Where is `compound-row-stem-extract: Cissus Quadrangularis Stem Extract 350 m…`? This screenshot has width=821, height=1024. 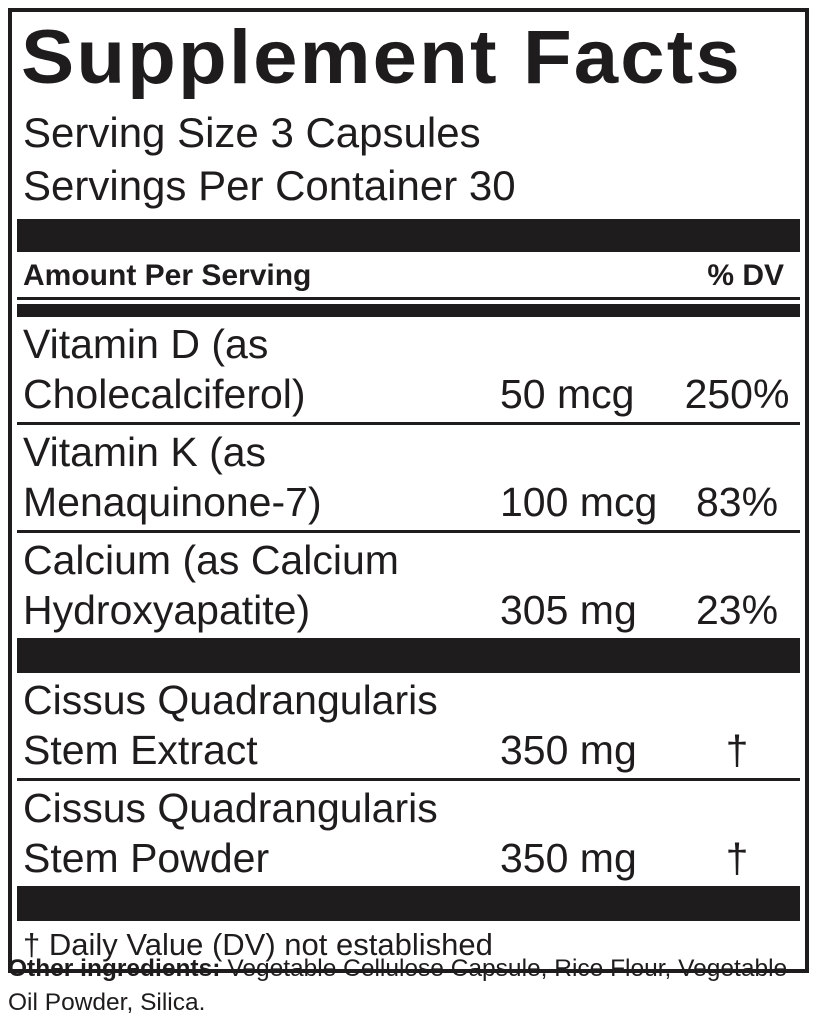
compound-row-stem-extract: Cissus Quadrangularis Stem Extract 350 m… is located at coordinates (408, 727).